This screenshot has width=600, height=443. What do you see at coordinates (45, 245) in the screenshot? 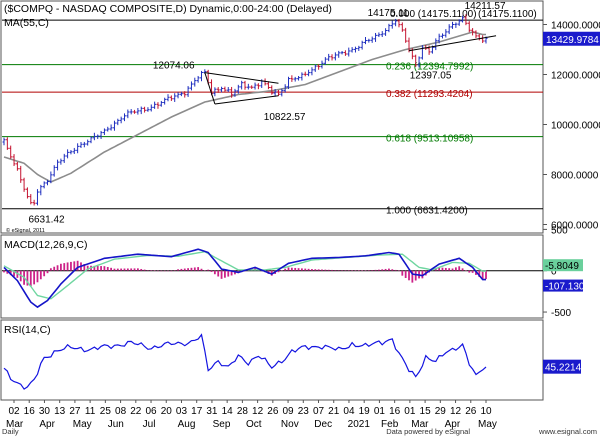
I see `macd-label: MACD(12,26,9,C)` at bounding box center [45, 245].